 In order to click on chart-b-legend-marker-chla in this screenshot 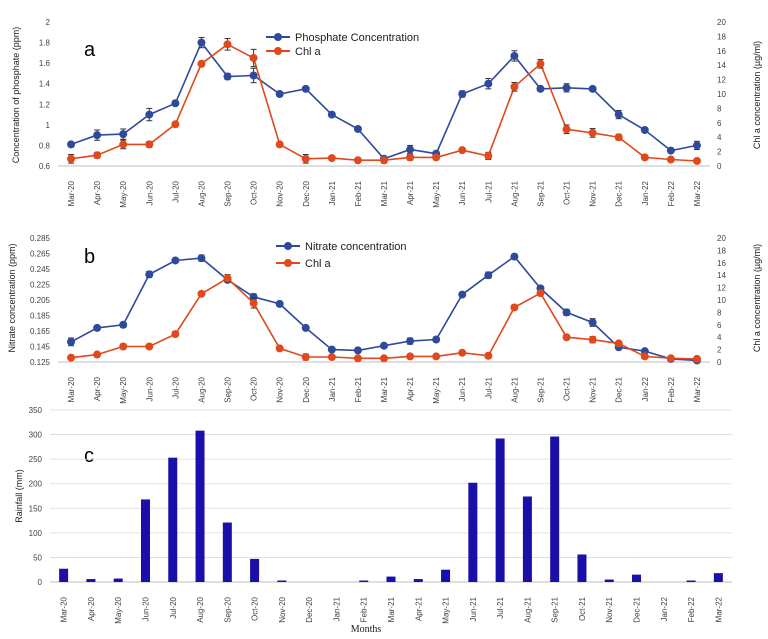, I will do `click(288, 263)`.